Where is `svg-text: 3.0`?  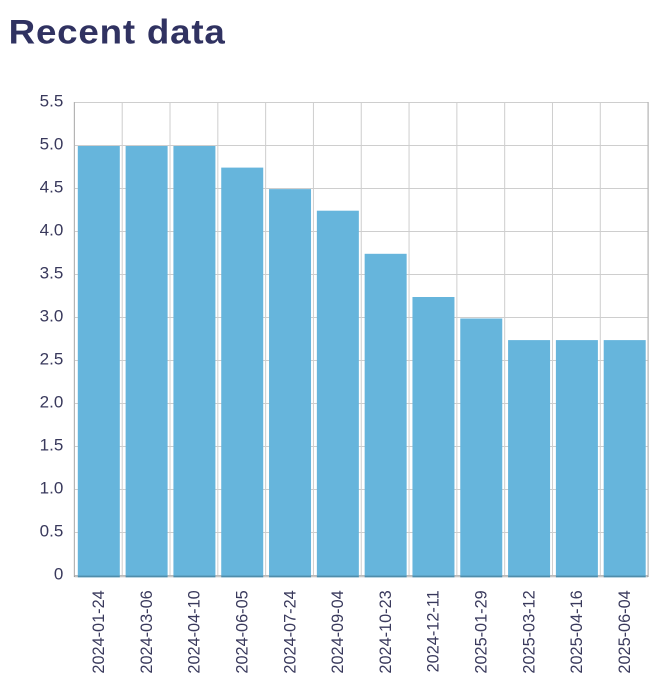 svg-text: 3.0 is located at coordinates (52, 316).